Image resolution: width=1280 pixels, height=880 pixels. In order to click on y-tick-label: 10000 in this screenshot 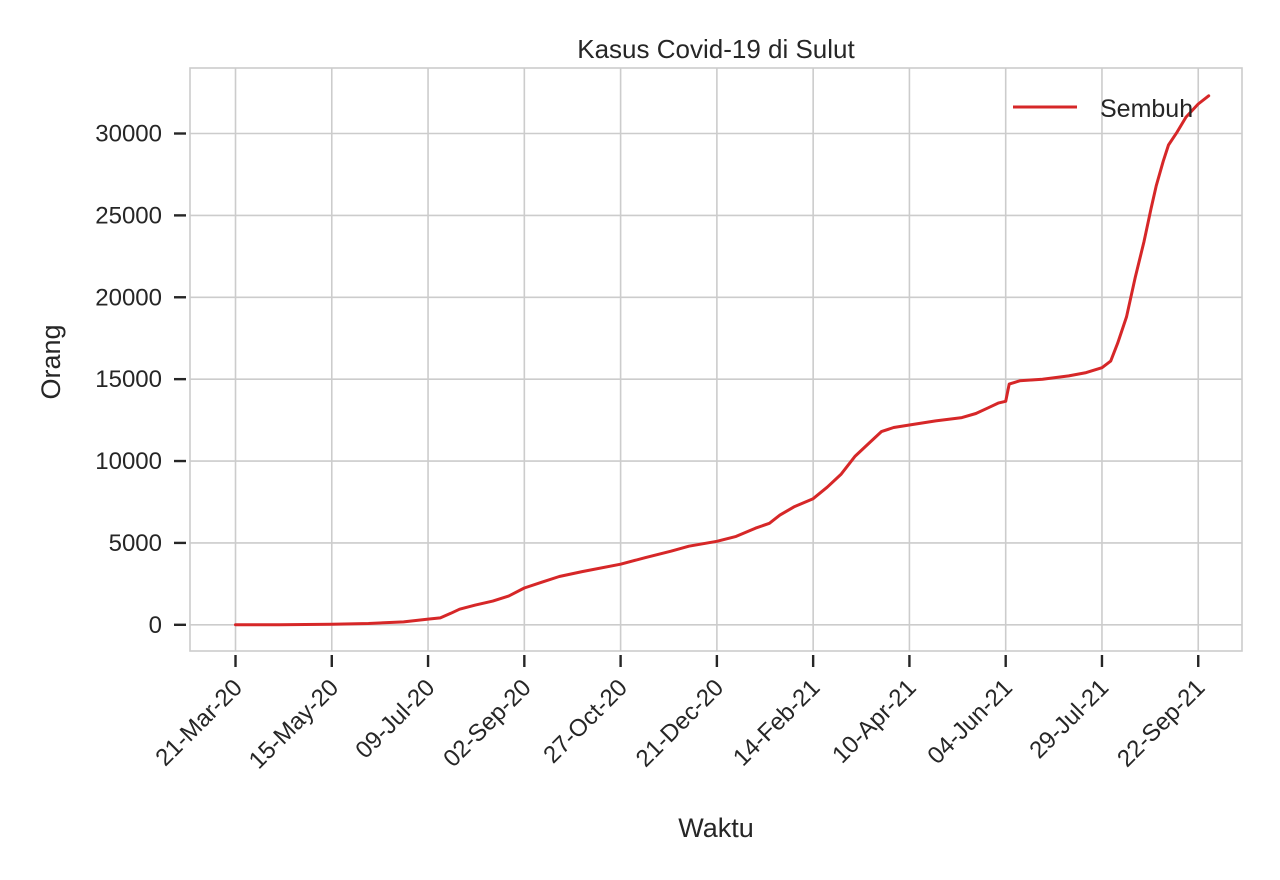, I will do `click(128, 461)`.